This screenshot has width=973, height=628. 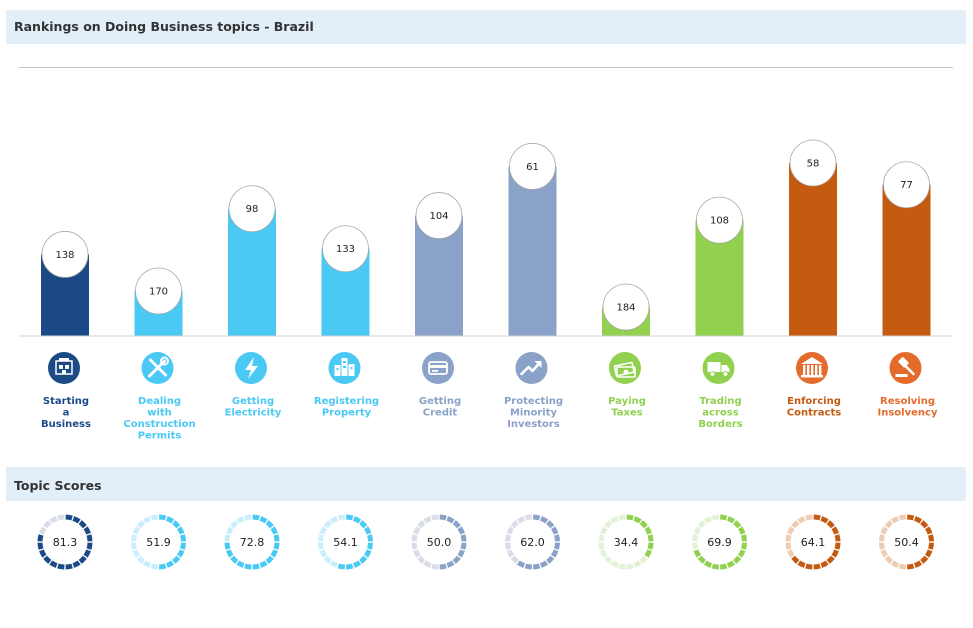 I want to click on truck-icon, so click(x=718, y=368).